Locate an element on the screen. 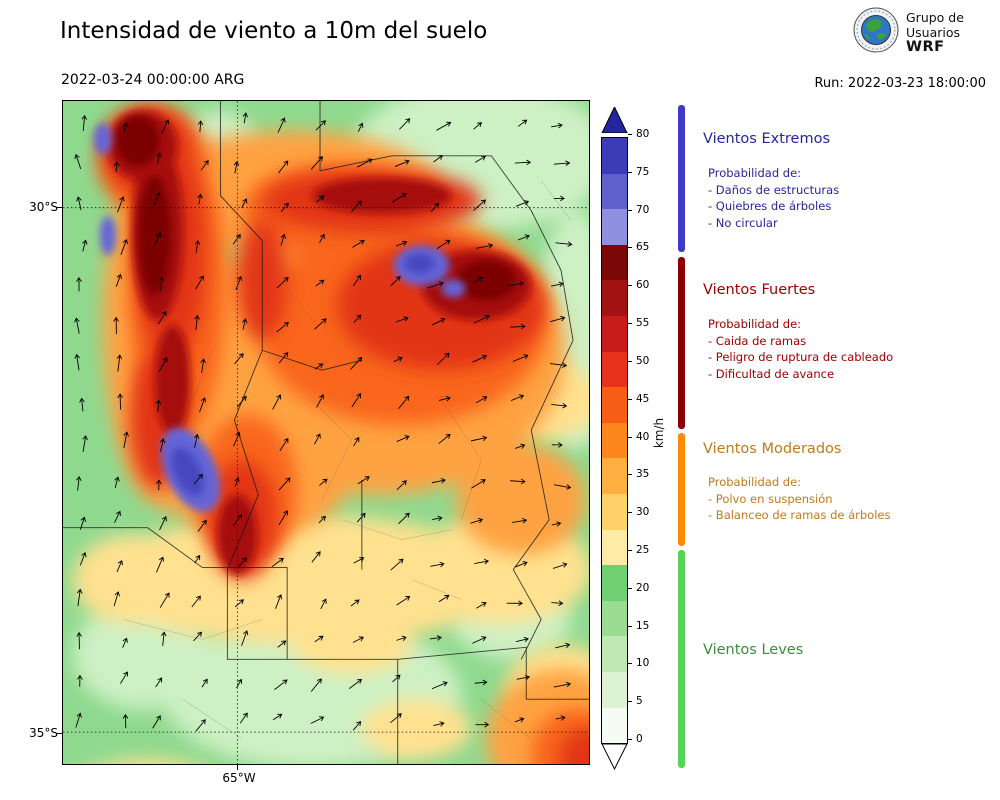 This screenshot has width=1000, height=800. logo-line-1: Grupo de is located at coordinates (935, 17).